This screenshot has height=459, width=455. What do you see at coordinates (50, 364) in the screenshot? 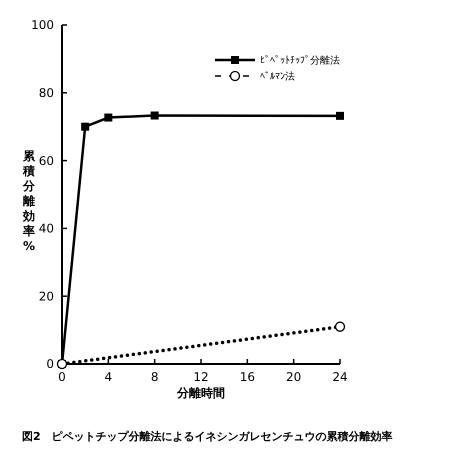
I see `y-tick-label: 0` at bounding box center [50, 364].